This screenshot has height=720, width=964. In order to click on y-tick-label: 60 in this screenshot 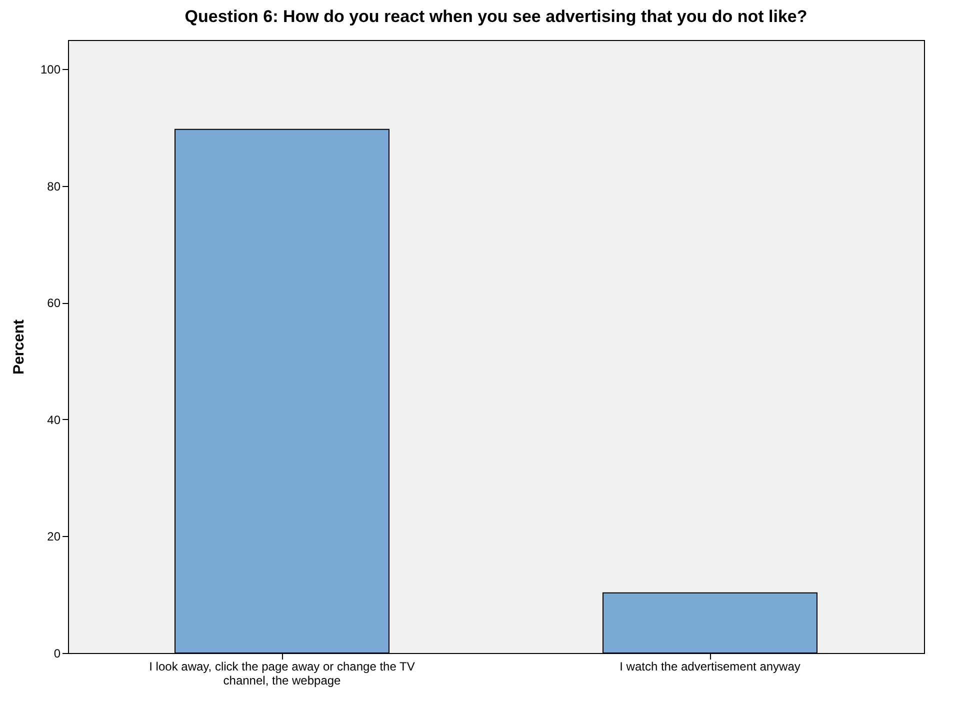, I will do `click(54, 303)`.